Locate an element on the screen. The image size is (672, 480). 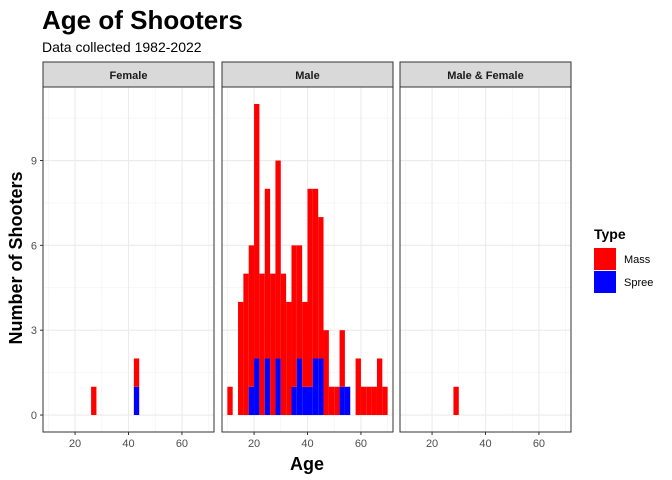
y-axis-title: Number of Shooters is located at coordinates (16, 257).